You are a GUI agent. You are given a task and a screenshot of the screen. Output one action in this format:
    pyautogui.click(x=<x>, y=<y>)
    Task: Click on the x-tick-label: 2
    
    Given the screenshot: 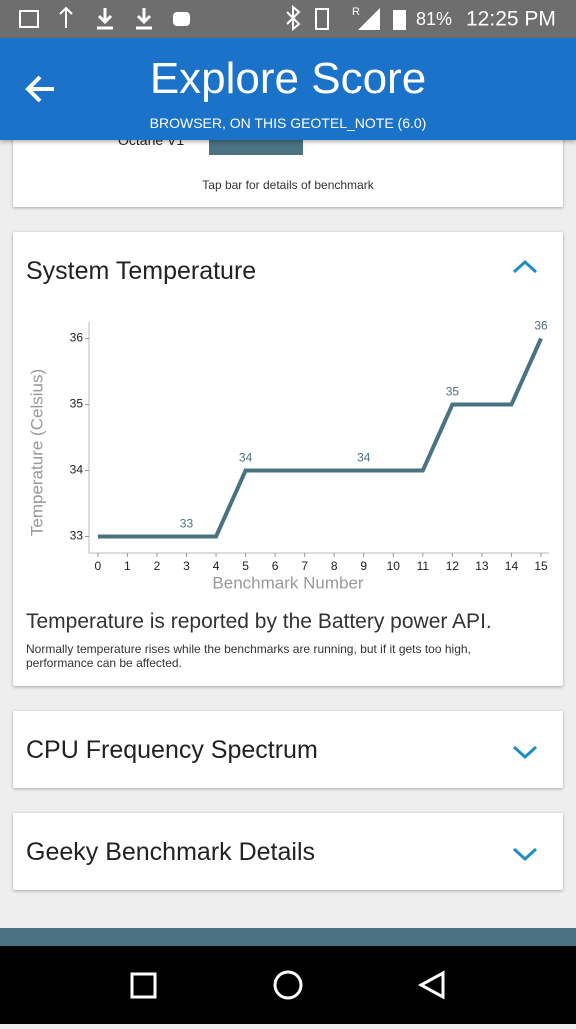 What is the action you would take?
    pyautogui.click(x=157, y=566)
    